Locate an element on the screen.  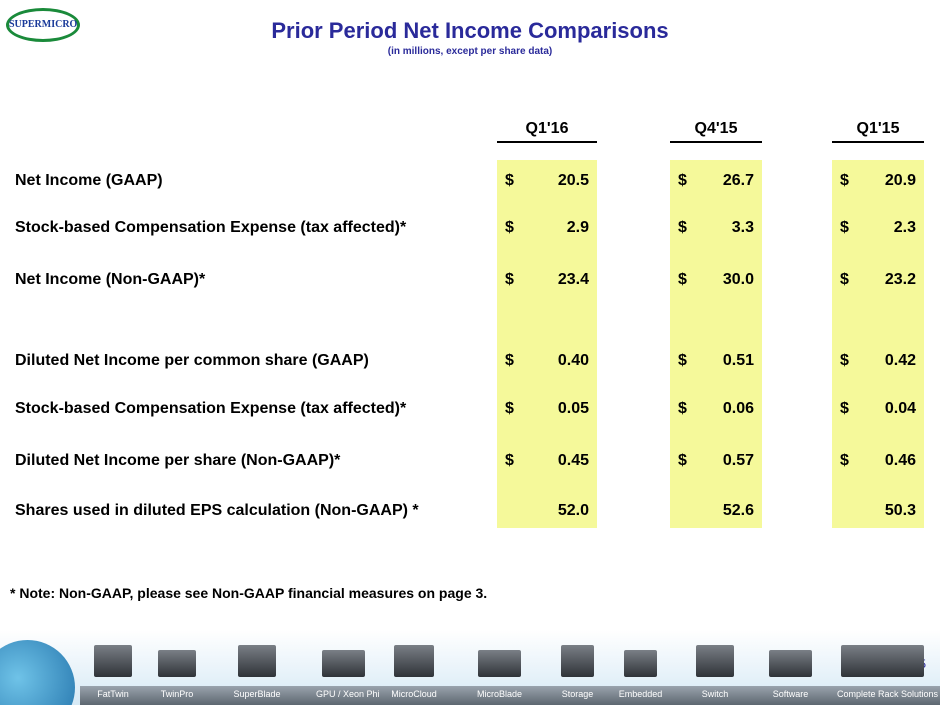
value: 0.57 is located at coordinates (738, 460).